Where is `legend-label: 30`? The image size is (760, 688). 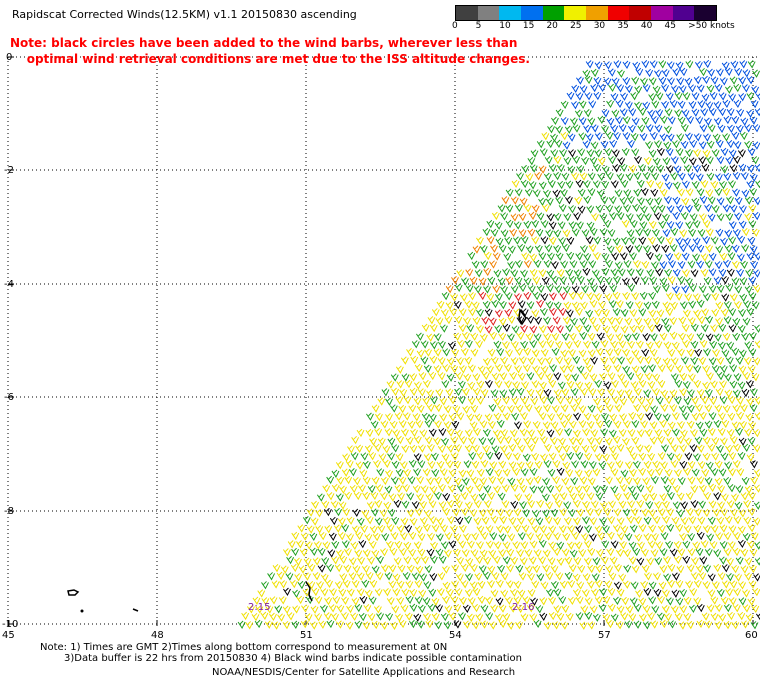
legend-label: 30 is located at coordinates (599, 26).